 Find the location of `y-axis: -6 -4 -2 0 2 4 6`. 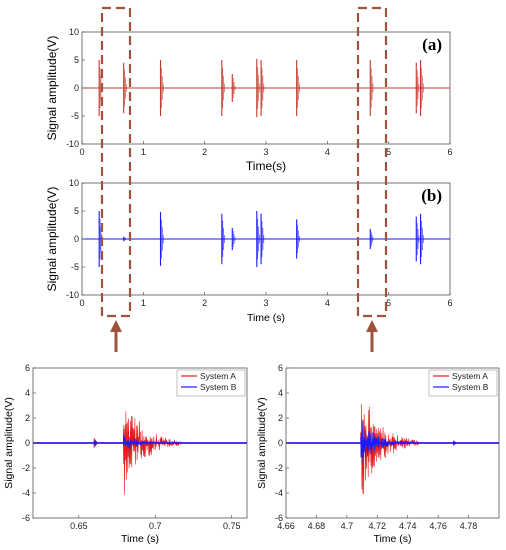

y-axis: -6 -4 -2 0 2 4 6 is located at coordinates (282, 443).